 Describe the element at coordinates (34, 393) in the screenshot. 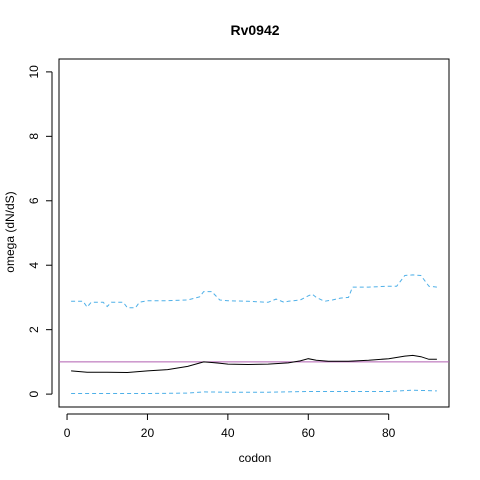

I see `y-tick-label-0: 0` at that location.